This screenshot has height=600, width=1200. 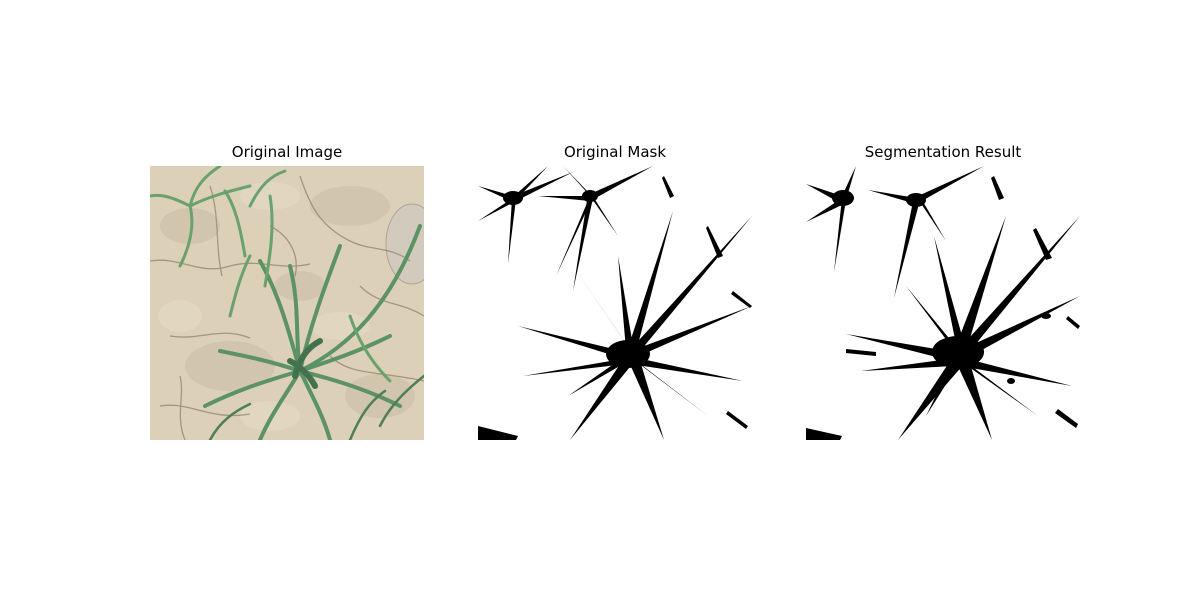 I want to click on panel-title: Original Mask, so click(x=615, y=152).